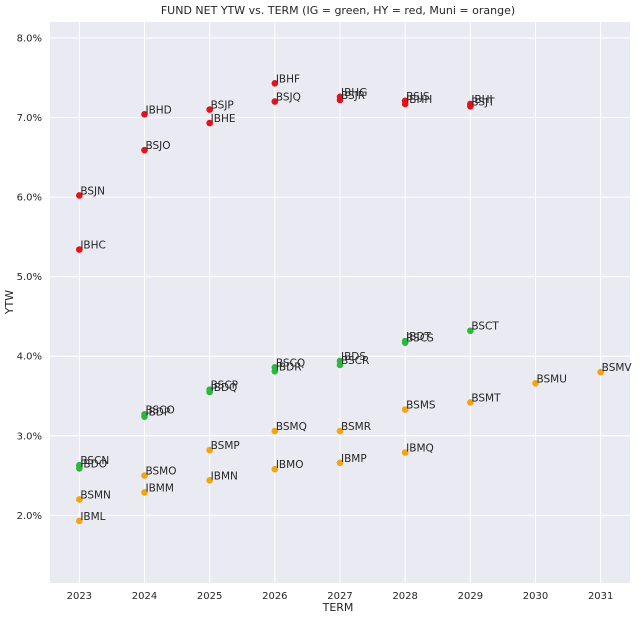 The width and height of the screenshot is (640, 619). I want to click on point-label-bsmo: BSMO, so click(160, 472).